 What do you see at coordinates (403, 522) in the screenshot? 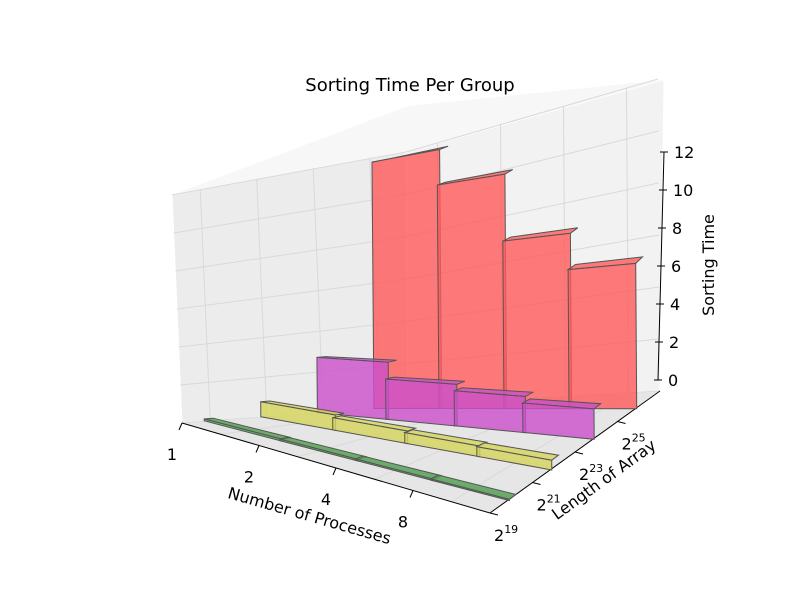
I see `x-tick-label: 8` at bounding box center [403, 522].